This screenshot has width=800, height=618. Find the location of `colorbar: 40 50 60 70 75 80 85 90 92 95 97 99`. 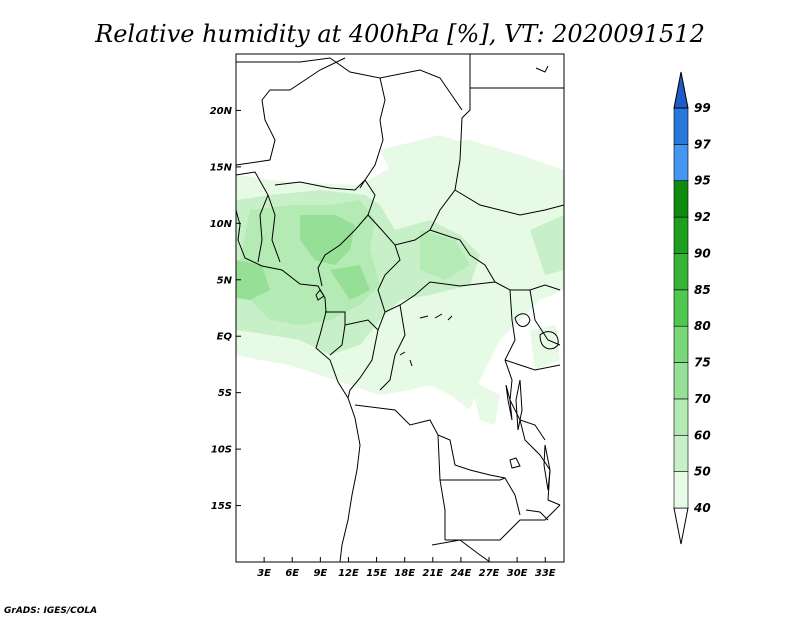

colorbar: 40 50 60 70 75 80 85 90 92 95 97 99 is located at coordinates (692, 308).